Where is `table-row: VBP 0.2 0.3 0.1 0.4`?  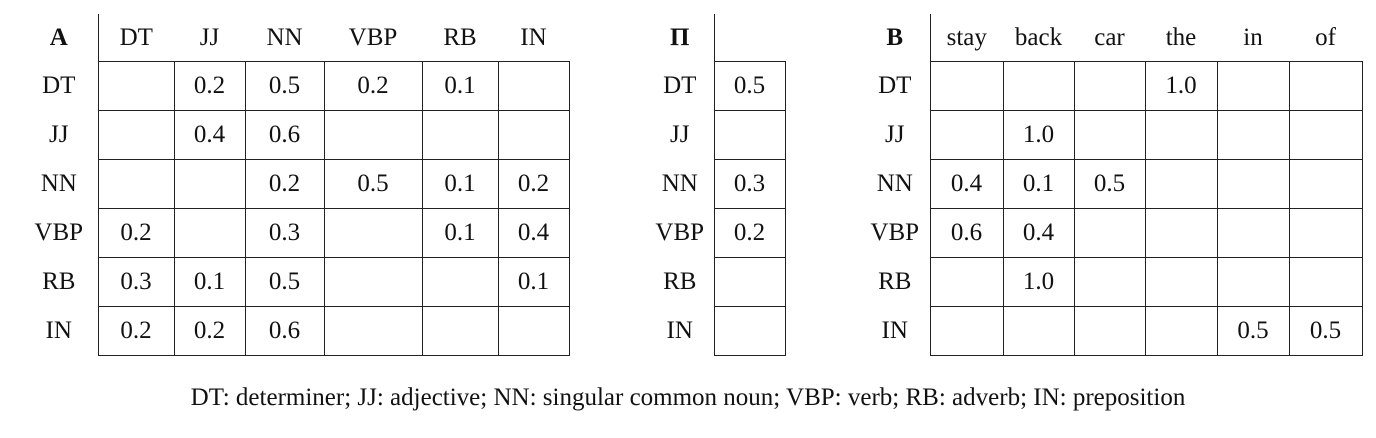 table-row: VBP 0.2 0.3 0.1 0.4 is located at coordinates (295, 233).